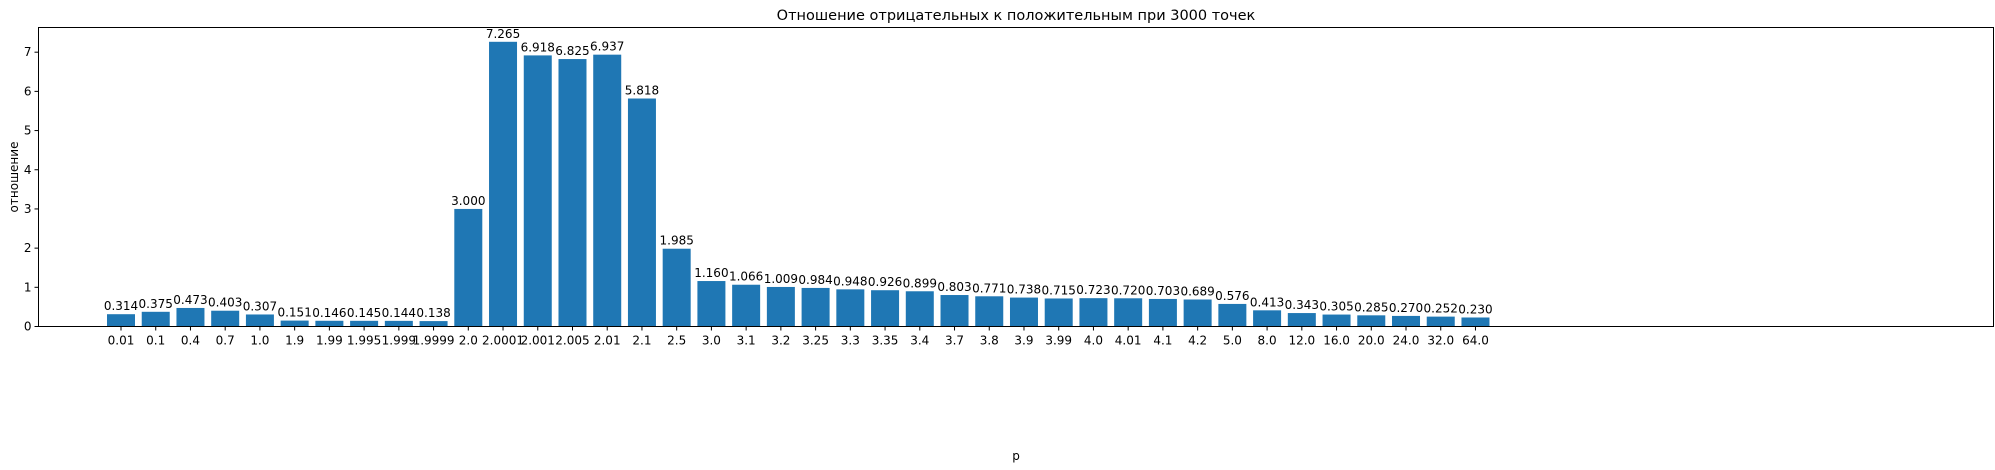  What do you see at coordinates (155, 341) in the screenshot?
I see `x-tick-label: 0.1` at bounding box center [155, 341].